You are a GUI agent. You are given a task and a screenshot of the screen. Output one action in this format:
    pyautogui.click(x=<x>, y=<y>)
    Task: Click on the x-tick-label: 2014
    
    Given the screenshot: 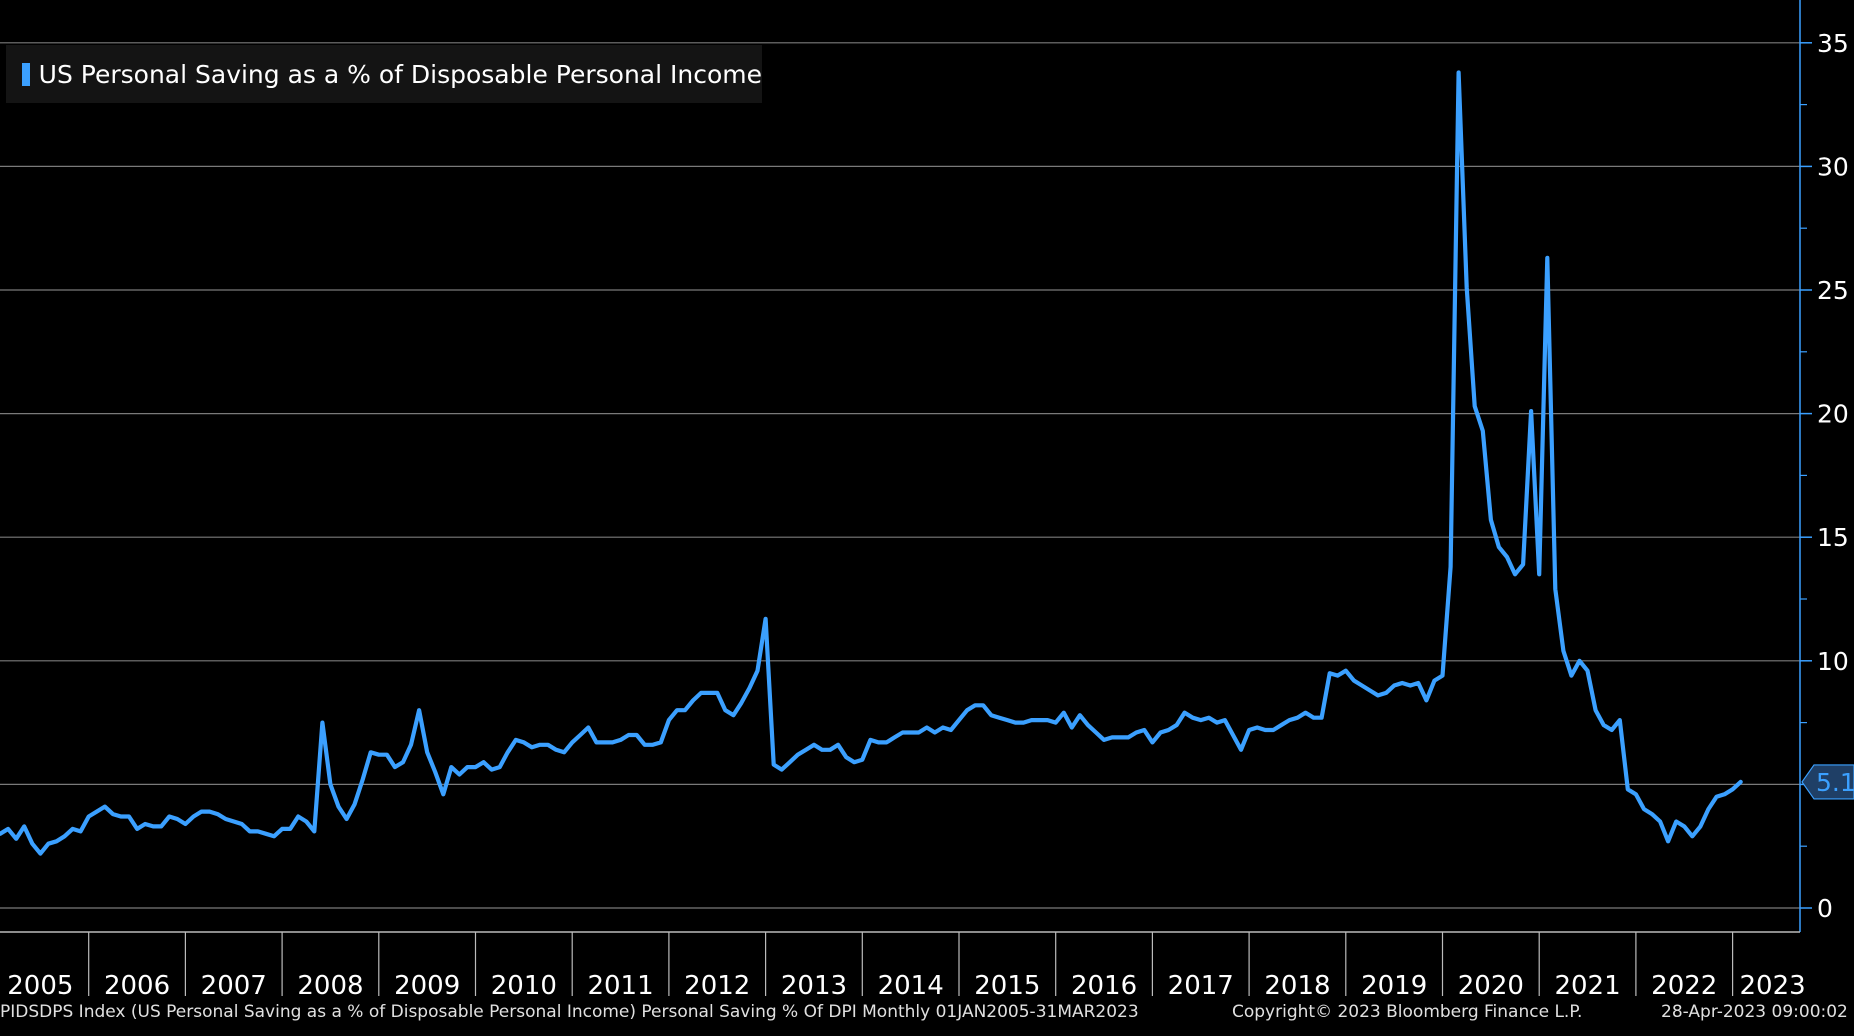 What is the action you would take?
    pyautogui.click(x=911, y=985)
    